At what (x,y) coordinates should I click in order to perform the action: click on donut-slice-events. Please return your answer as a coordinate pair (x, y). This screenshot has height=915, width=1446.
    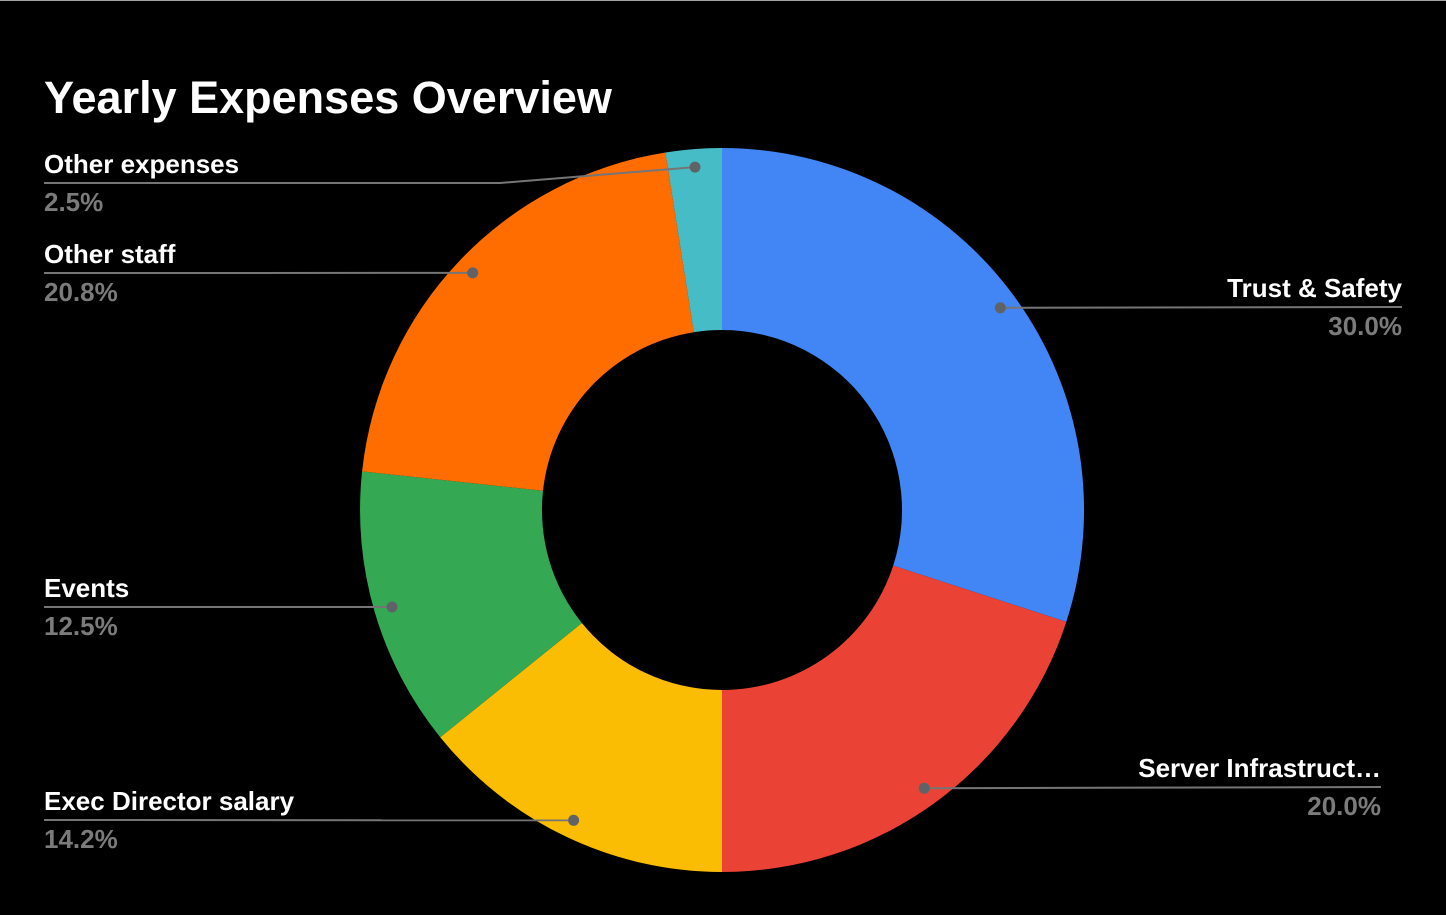
    Looking at the image, I should click on (471, 604).